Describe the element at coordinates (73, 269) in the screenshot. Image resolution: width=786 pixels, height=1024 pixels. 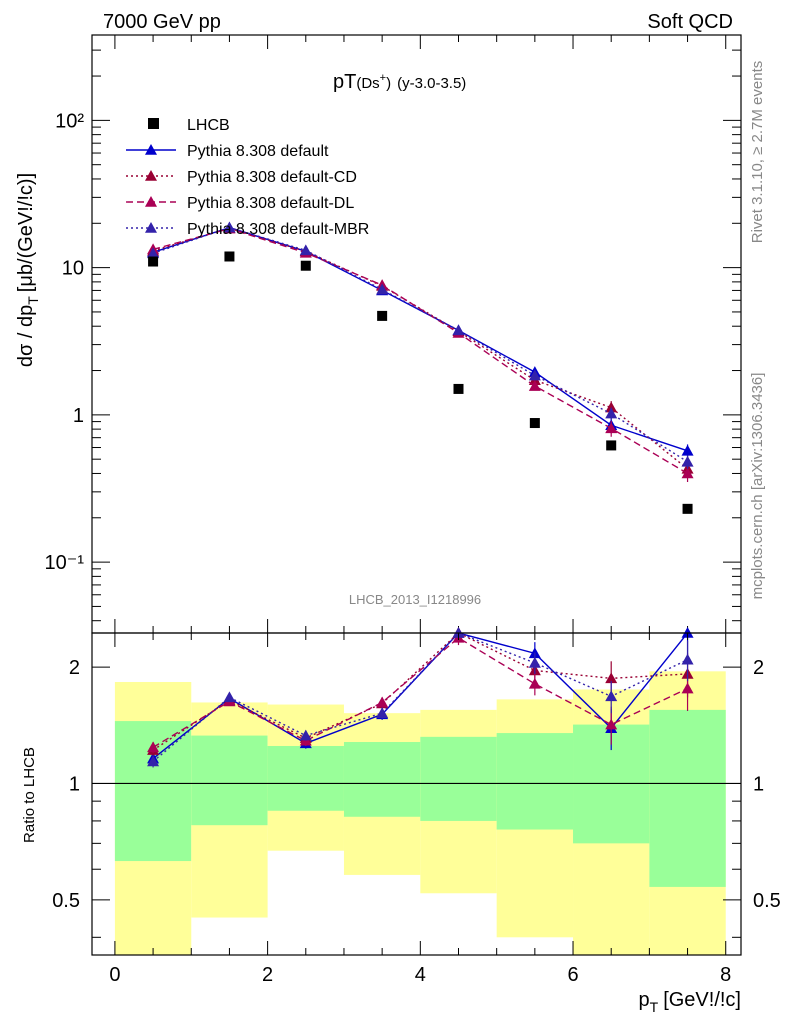
I see `upper-y-tick-label: 10` at that location.